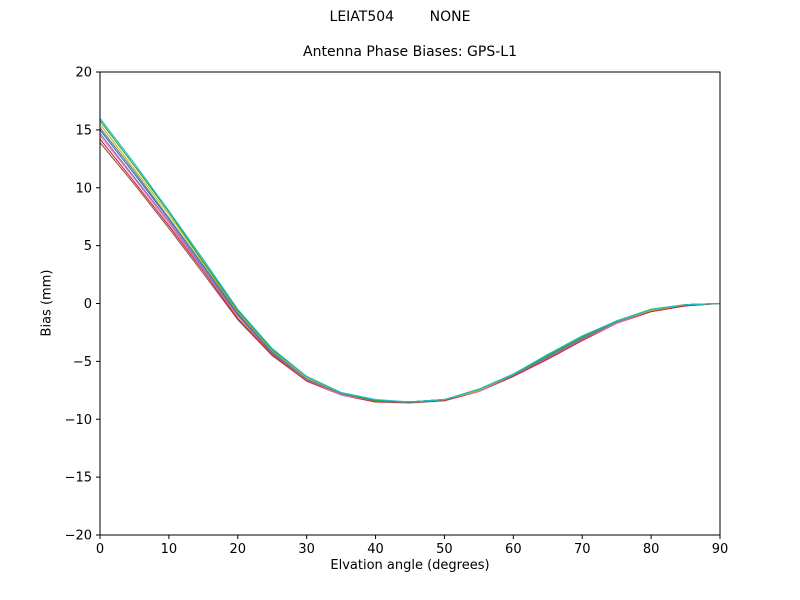  Describe the element at coordinates (651, 549) in the screenshot. I see `x-tick-label: 80` at that location.